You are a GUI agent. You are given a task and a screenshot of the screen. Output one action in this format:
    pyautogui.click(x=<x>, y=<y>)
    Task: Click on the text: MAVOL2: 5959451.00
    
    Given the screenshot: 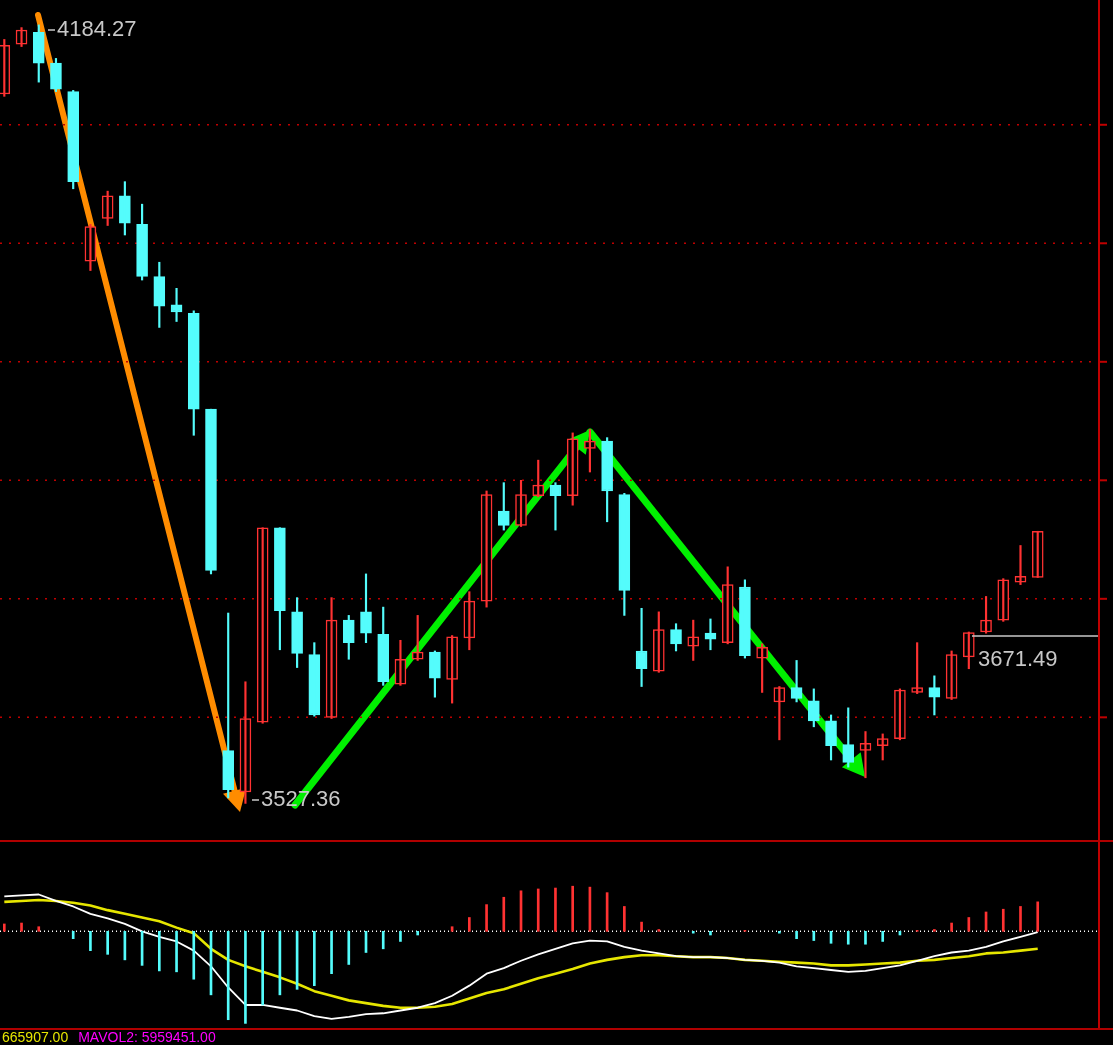 What is the action you would take?
    pyautogui.click(x=147, y=1037)
    